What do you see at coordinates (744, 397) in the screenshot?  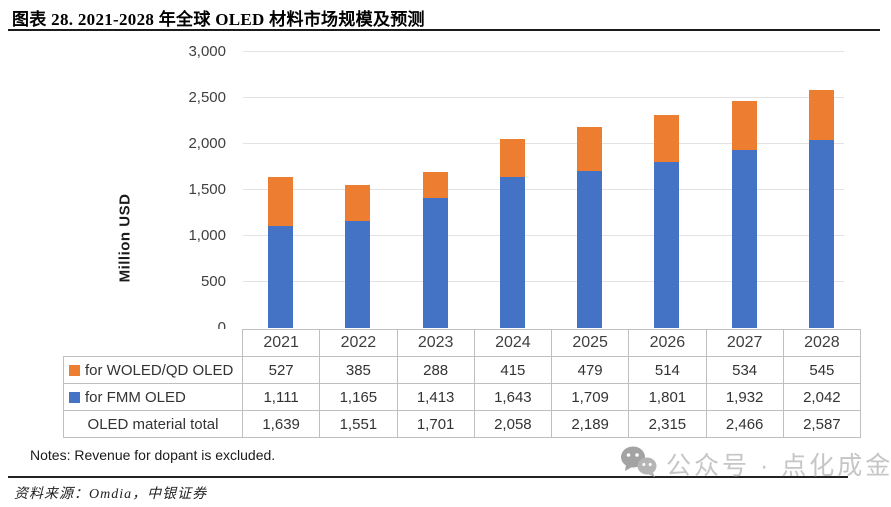 I see `value-cell: 1,932` at bounding box center [744, 397].